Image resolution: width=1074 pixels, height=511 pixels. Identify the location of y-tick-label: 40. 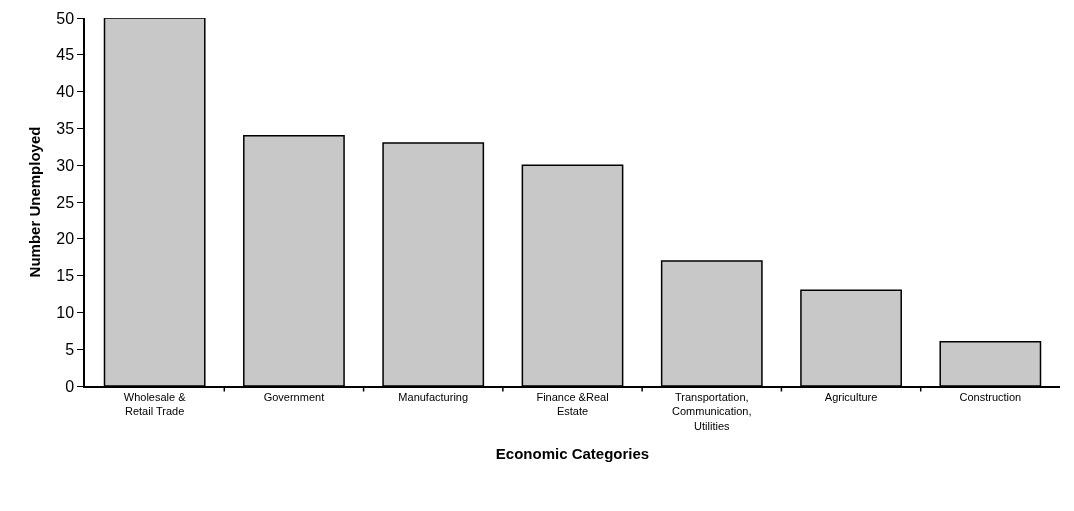
(65, 92).